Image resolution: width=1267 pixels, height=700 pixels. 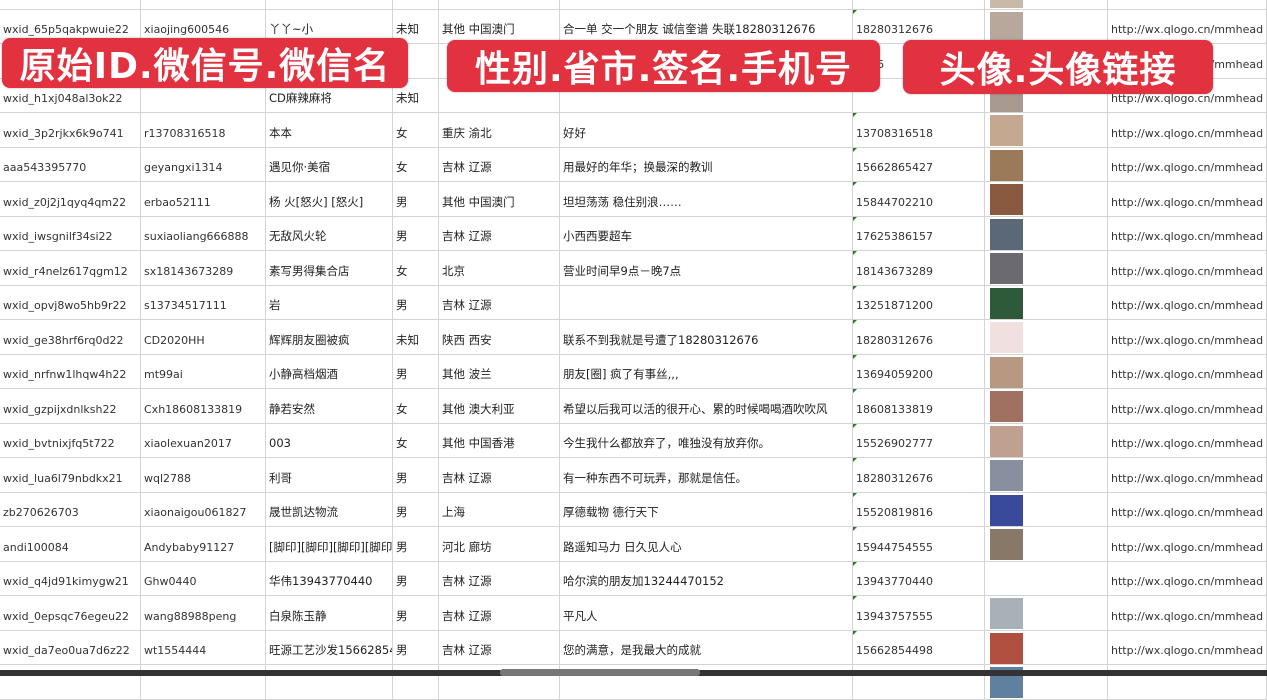 What do you see at coordinates (706, 647) in the screenshot?
I see `cell-sign: 您的满意，是我最大的成就` at bounding box center [706, 647].